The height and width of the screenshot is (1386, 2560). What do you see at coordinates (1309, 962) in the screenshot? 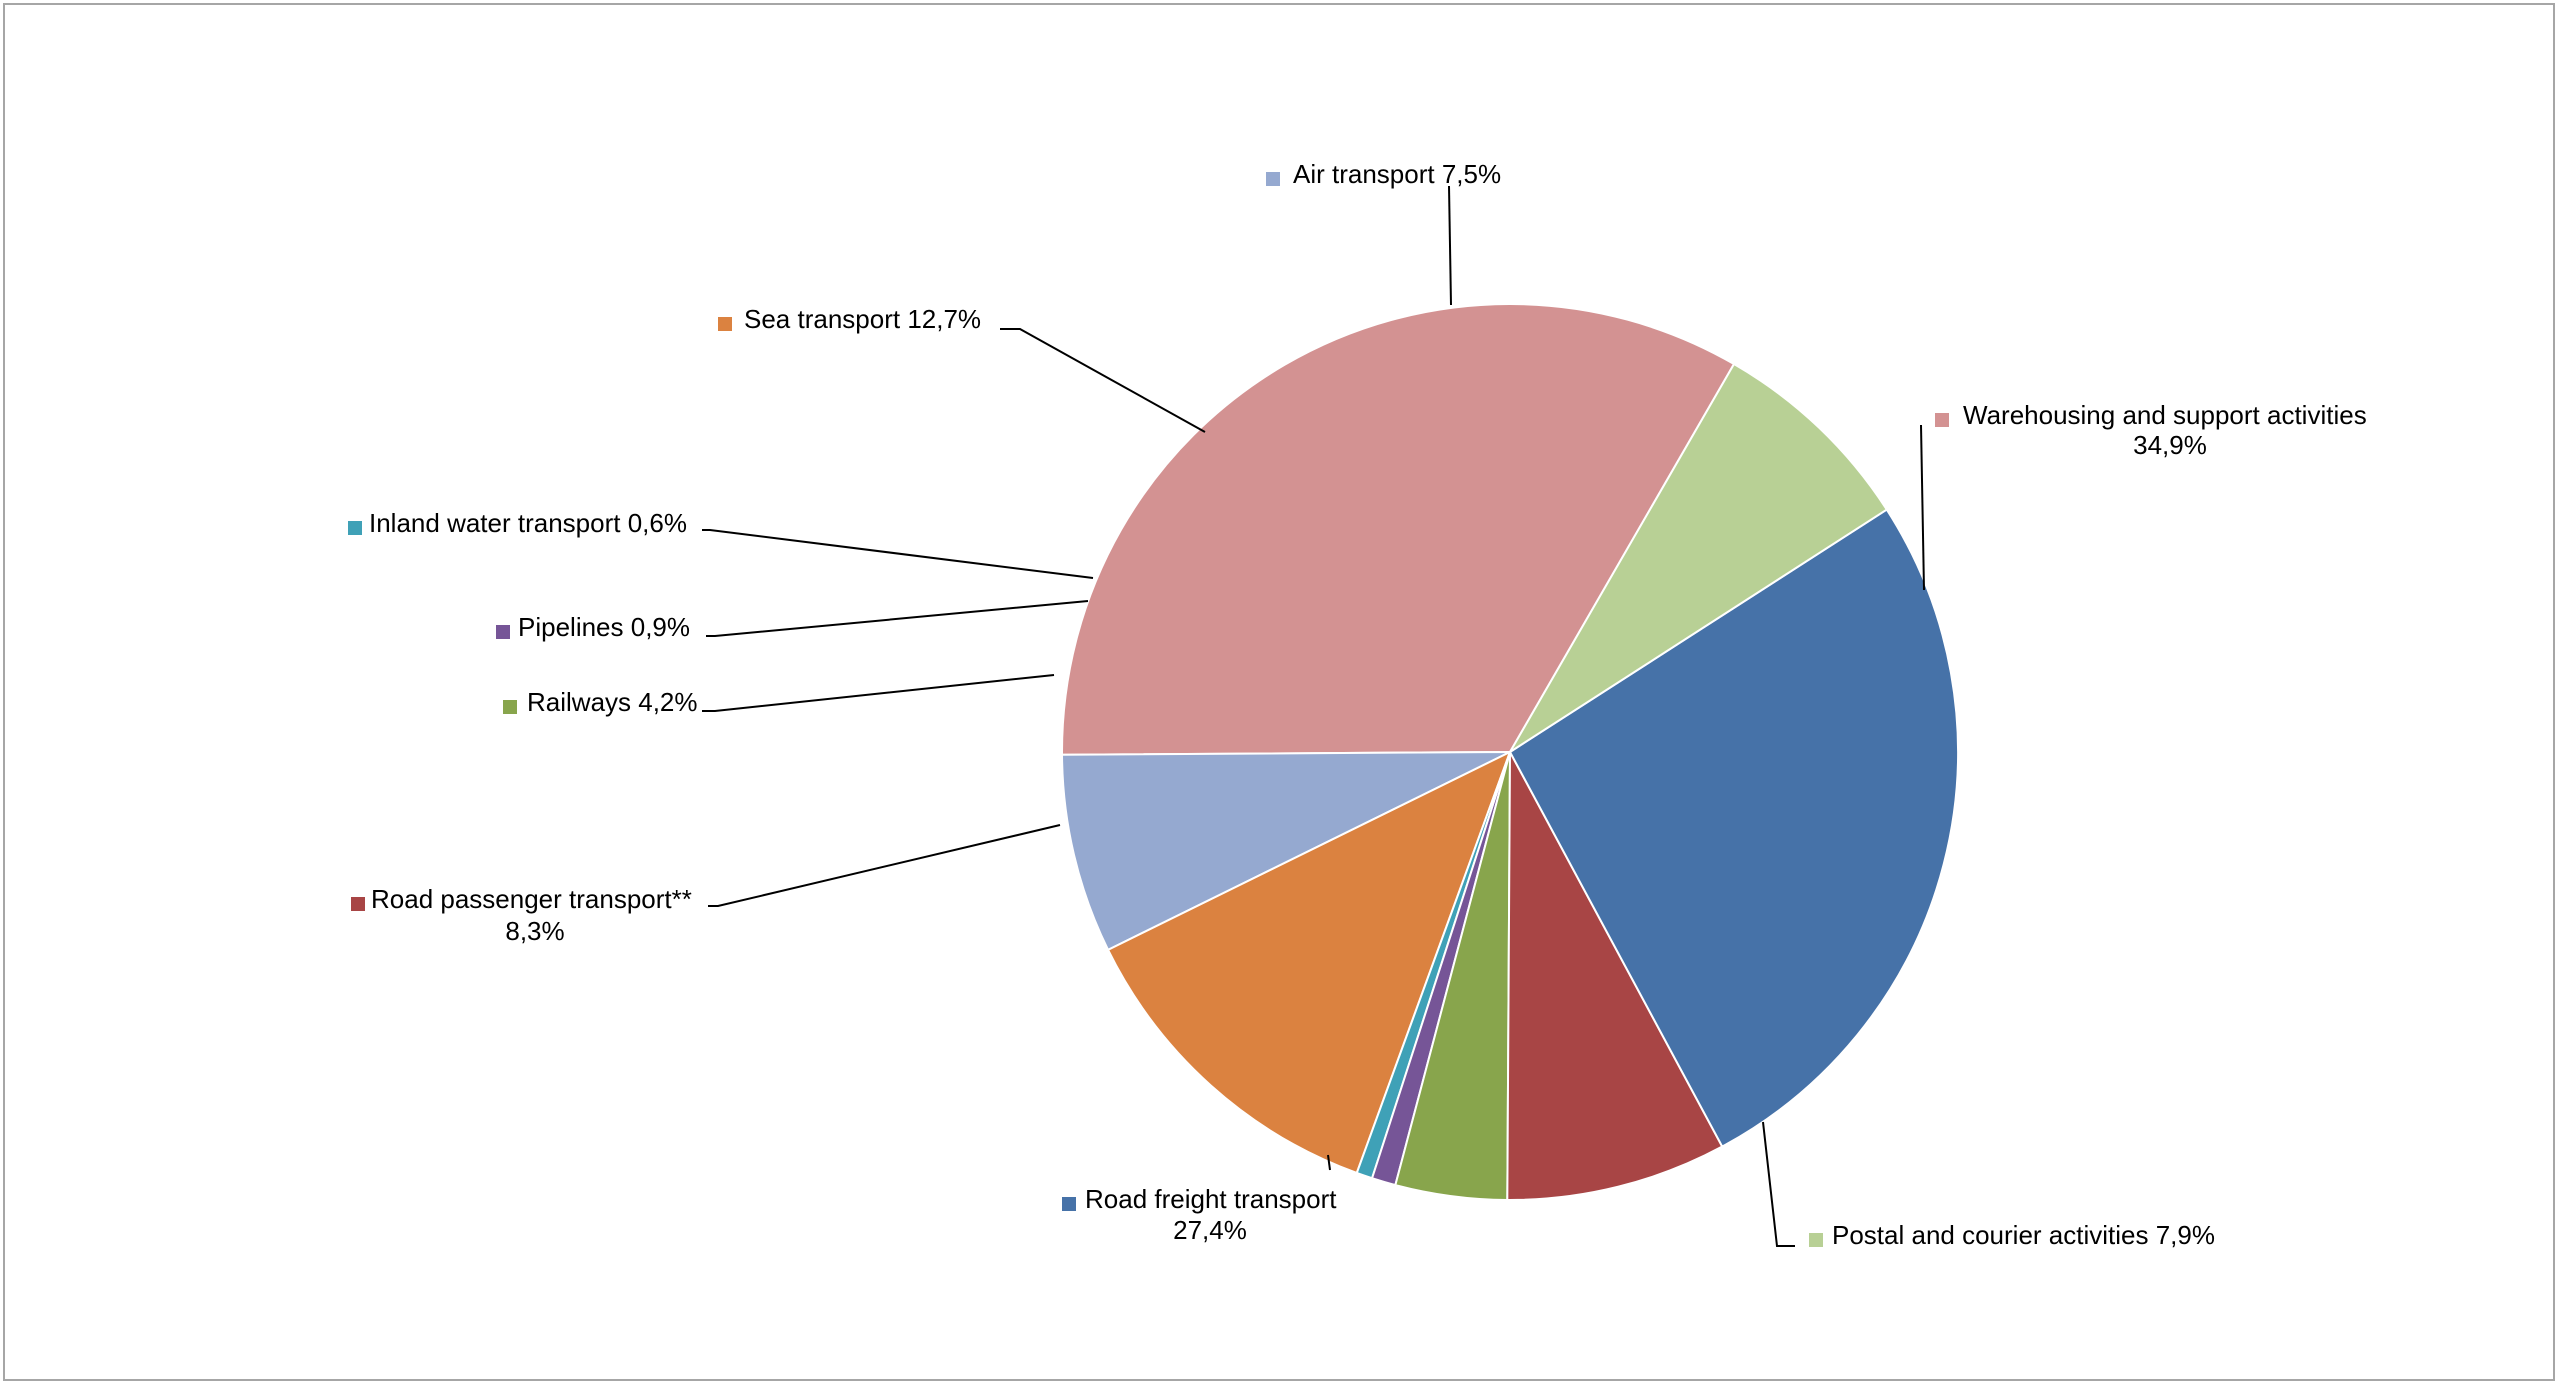
I see `pie-slice-sea-transport` at bounding box center [1309, 962].